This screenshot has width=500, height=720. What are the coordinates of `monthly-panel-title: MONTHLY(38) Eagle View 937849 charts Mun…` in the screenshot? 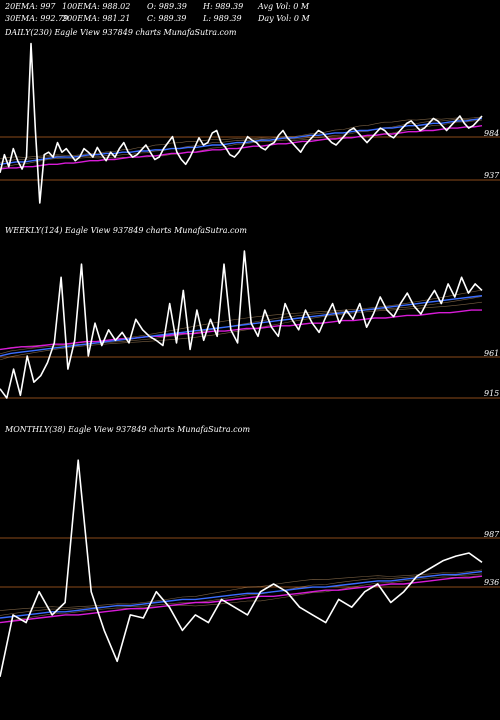 It's located at (128, 429).